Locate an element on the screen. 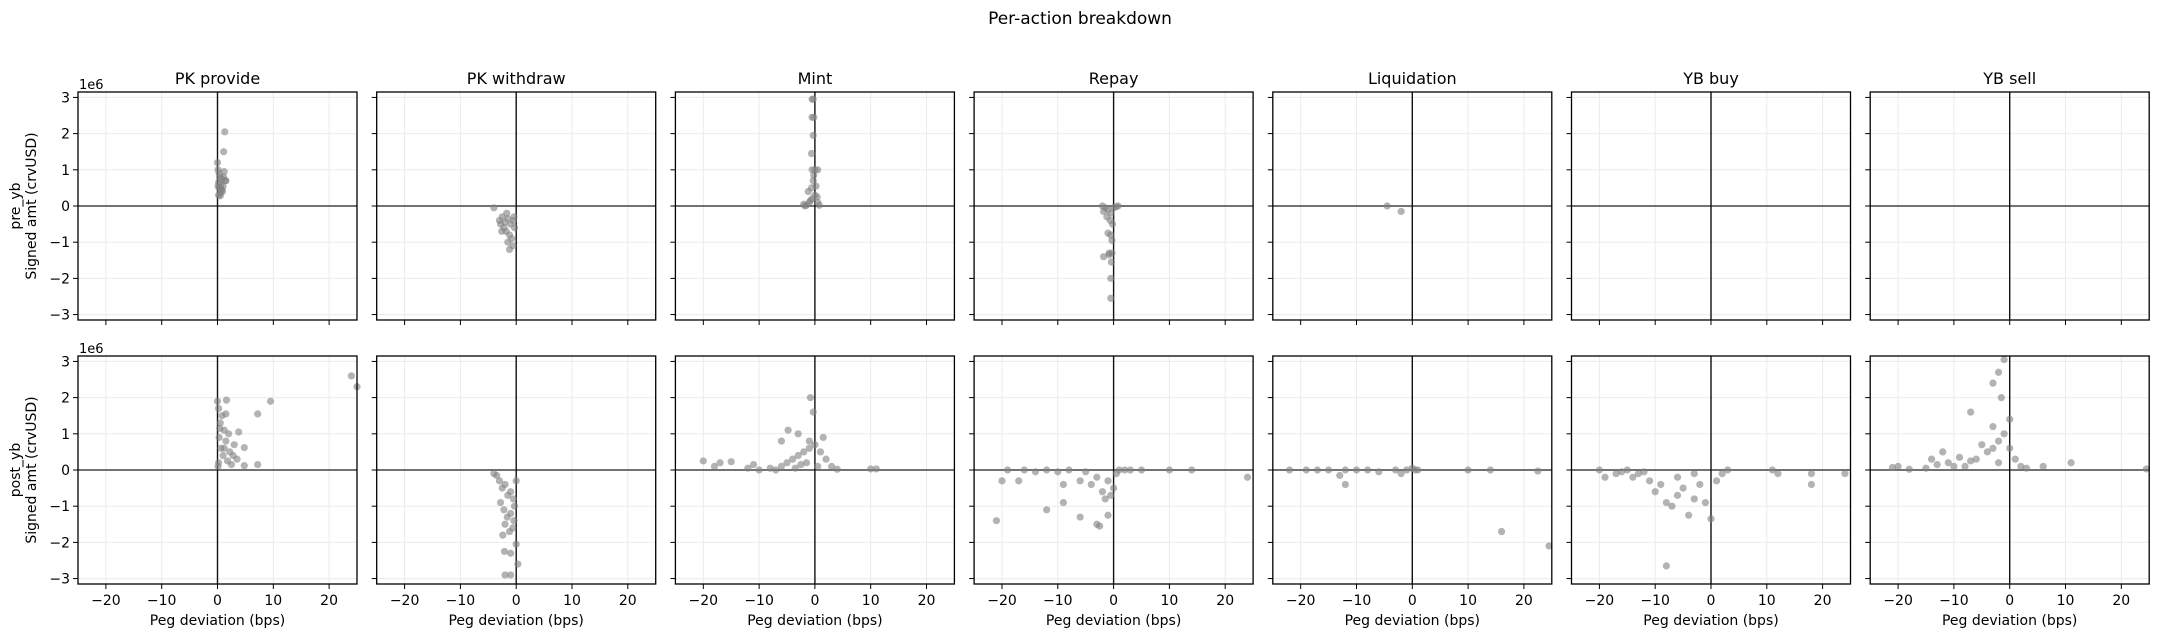  subplot-title: Liquidation is located at coordinates (1412, 78).